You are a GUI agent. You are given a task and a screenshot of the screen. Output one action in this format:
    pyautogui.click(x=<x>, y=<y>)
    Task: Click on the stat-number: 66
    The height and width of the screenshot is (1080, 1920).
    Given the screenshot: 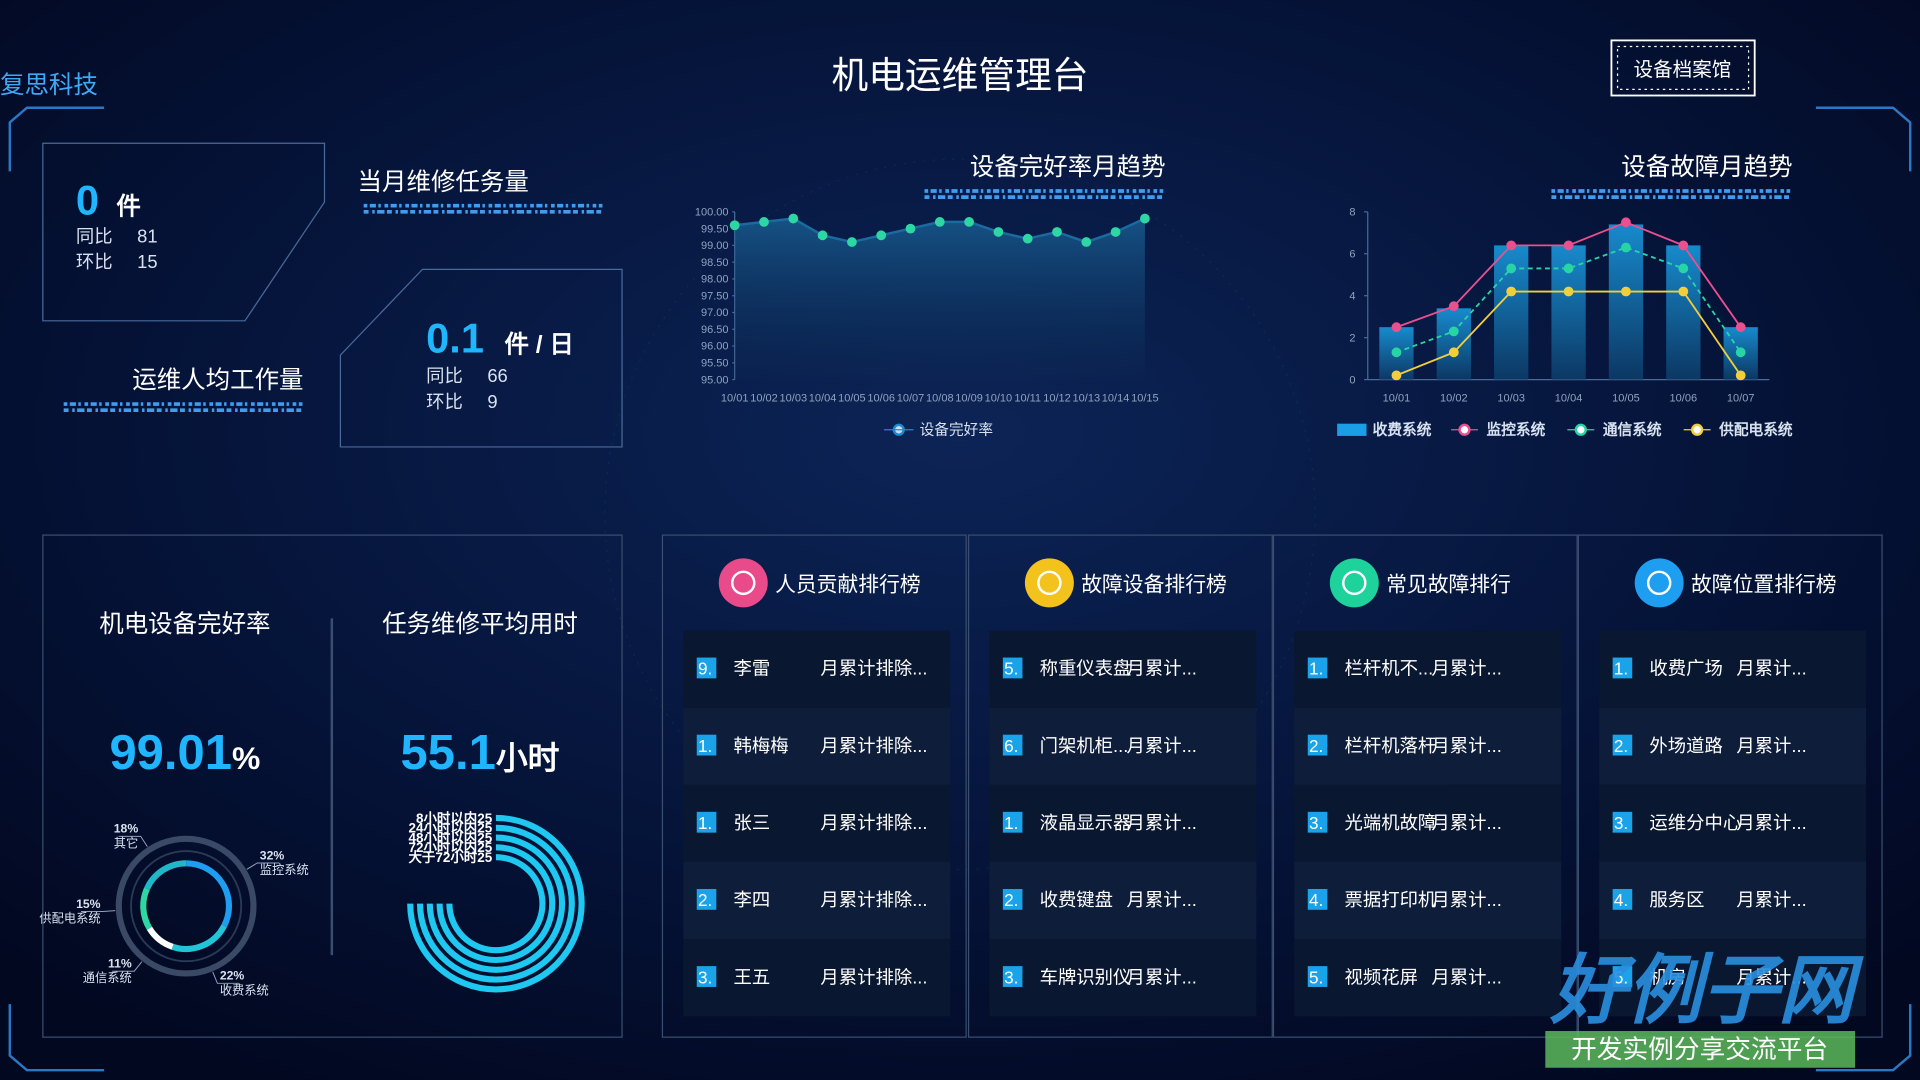 What is the action you would take?
    pyautogui.click(x=497, y=375)
    